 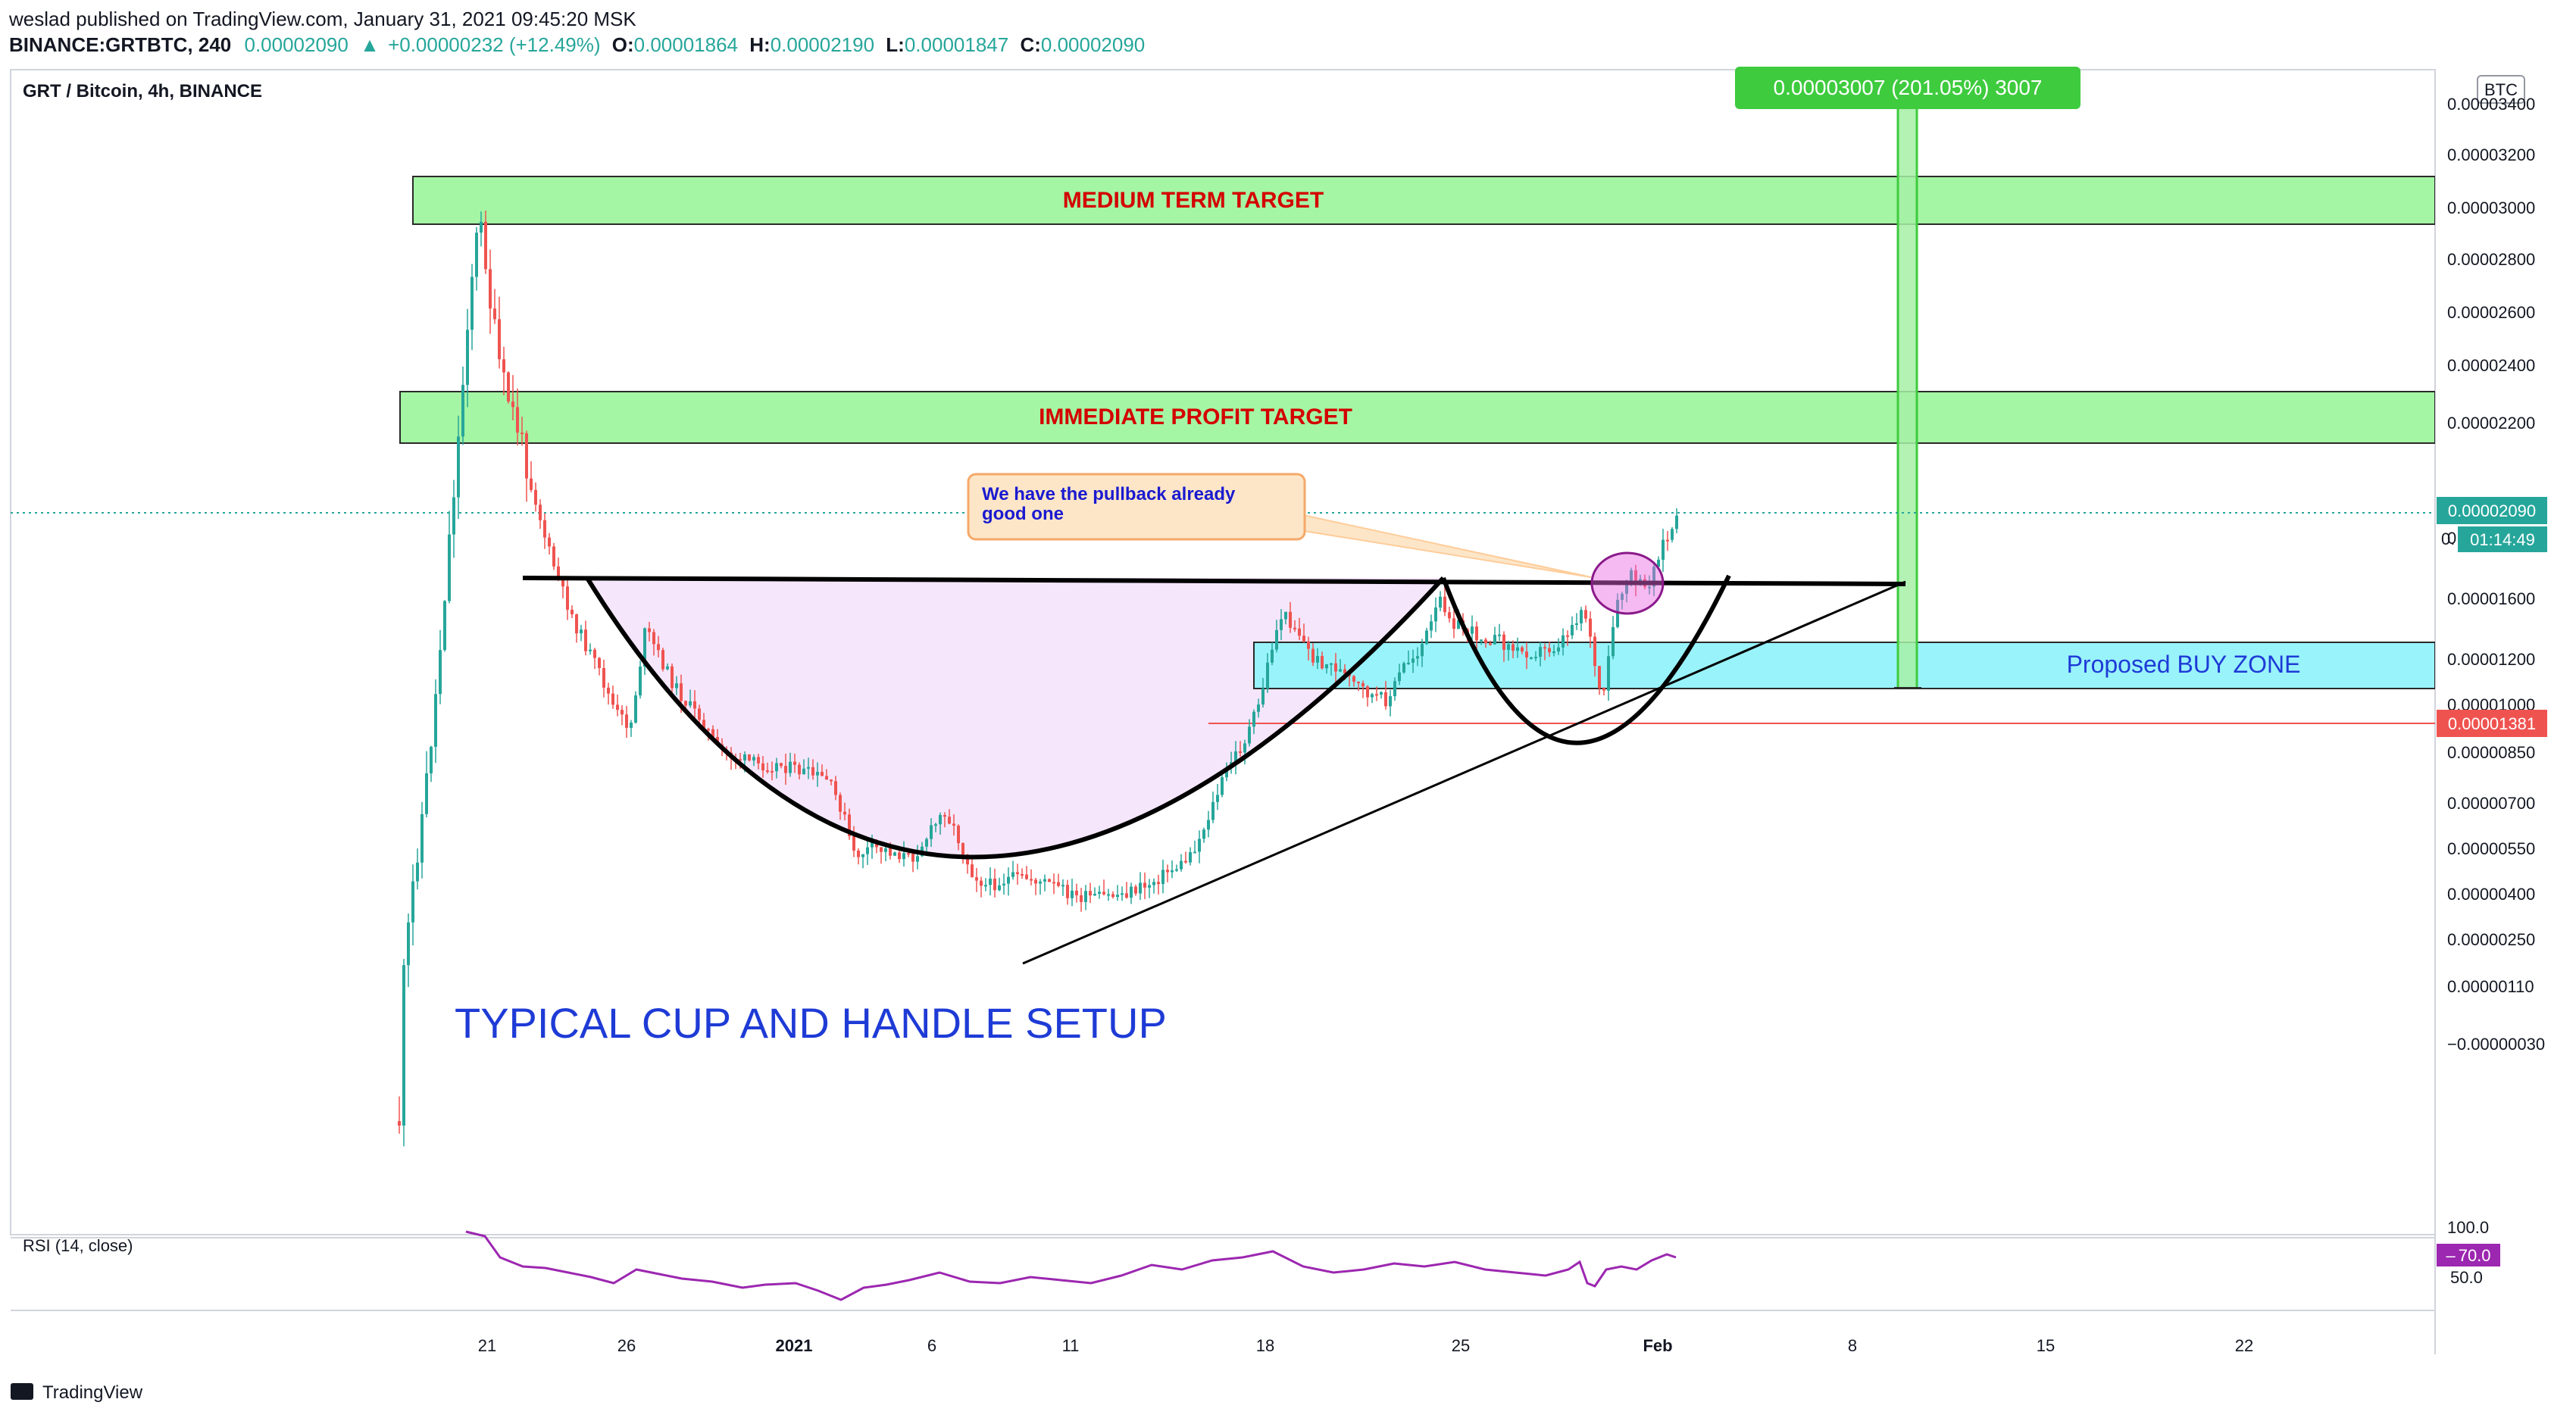 What do you see at coordinates (2491, 752) in the screenshot?
I see `price-tick-label: 0.00000850` at bounding box center [2491, 752].